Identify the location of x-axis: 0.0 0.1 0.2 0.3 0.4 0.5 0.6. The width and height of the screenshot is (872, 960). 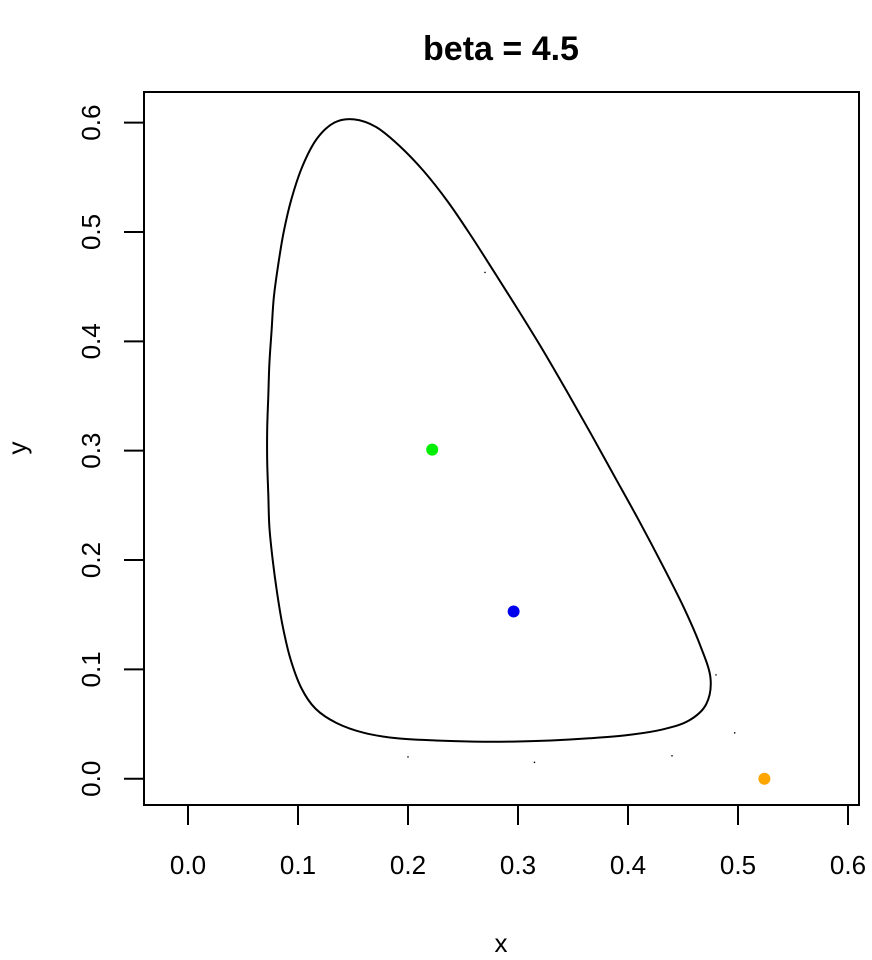
(518, 842).